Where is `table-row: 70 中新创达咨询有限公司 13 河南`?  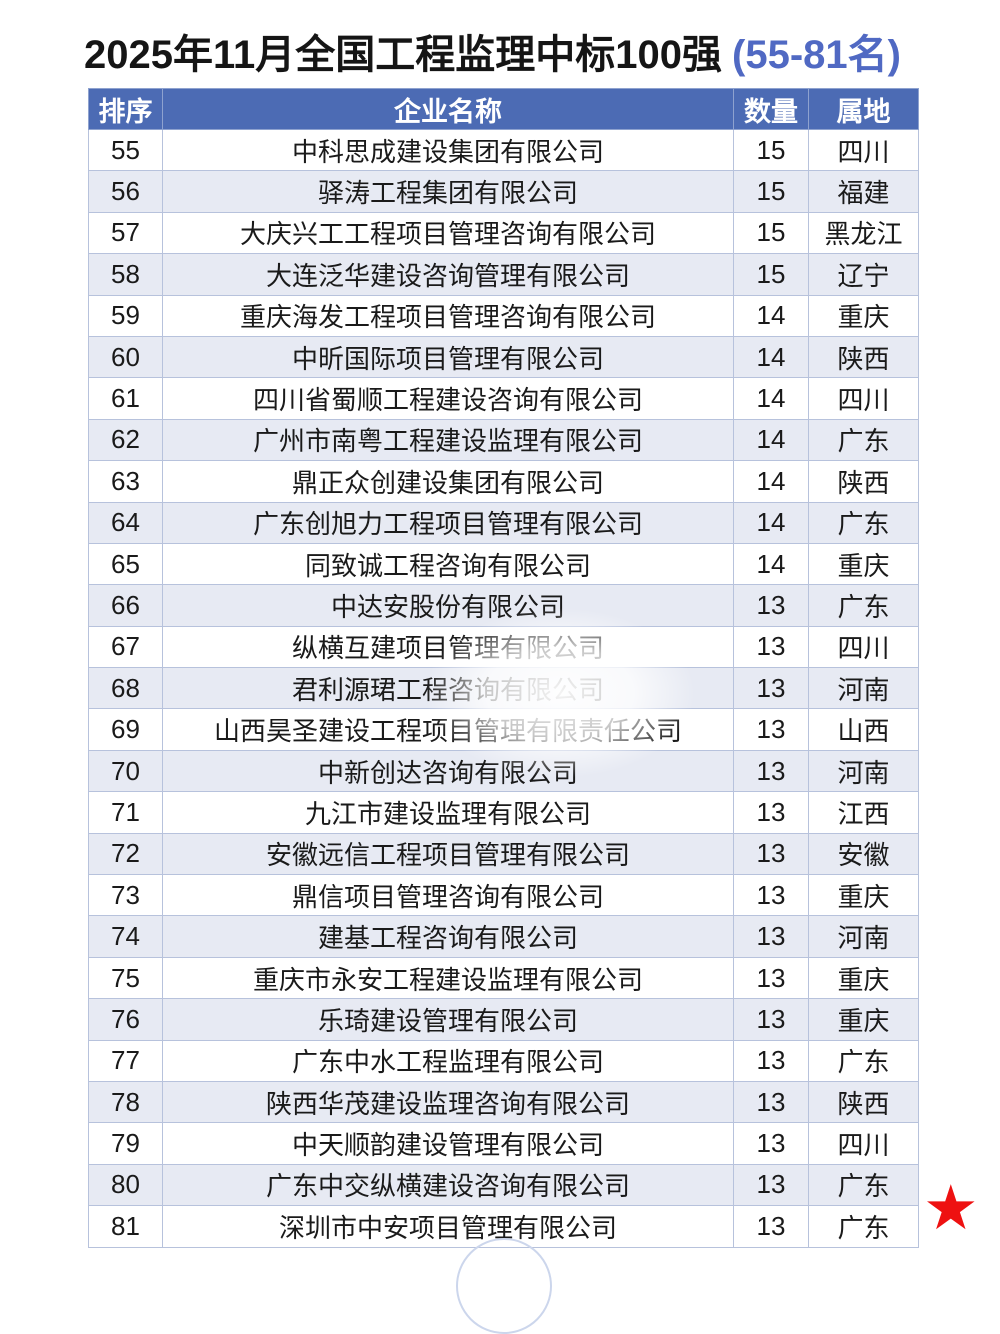 table-row: 70 中新创达咨询有限公司 13 河南 is located at coordinates (503, 771).